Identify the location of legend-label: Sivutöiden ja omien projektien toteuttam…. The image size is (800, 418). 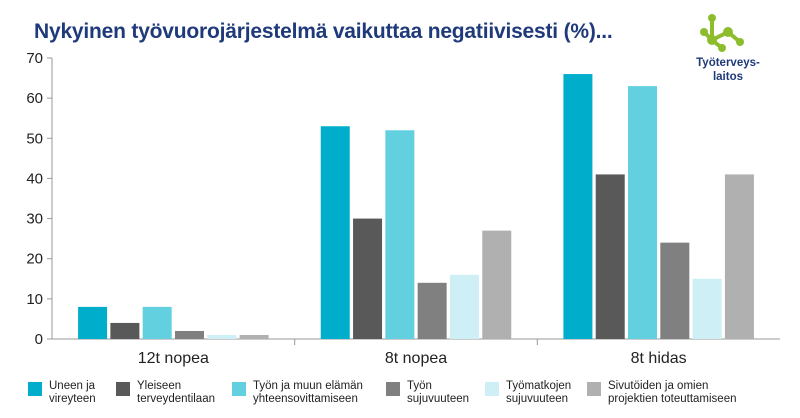
(672, 392).